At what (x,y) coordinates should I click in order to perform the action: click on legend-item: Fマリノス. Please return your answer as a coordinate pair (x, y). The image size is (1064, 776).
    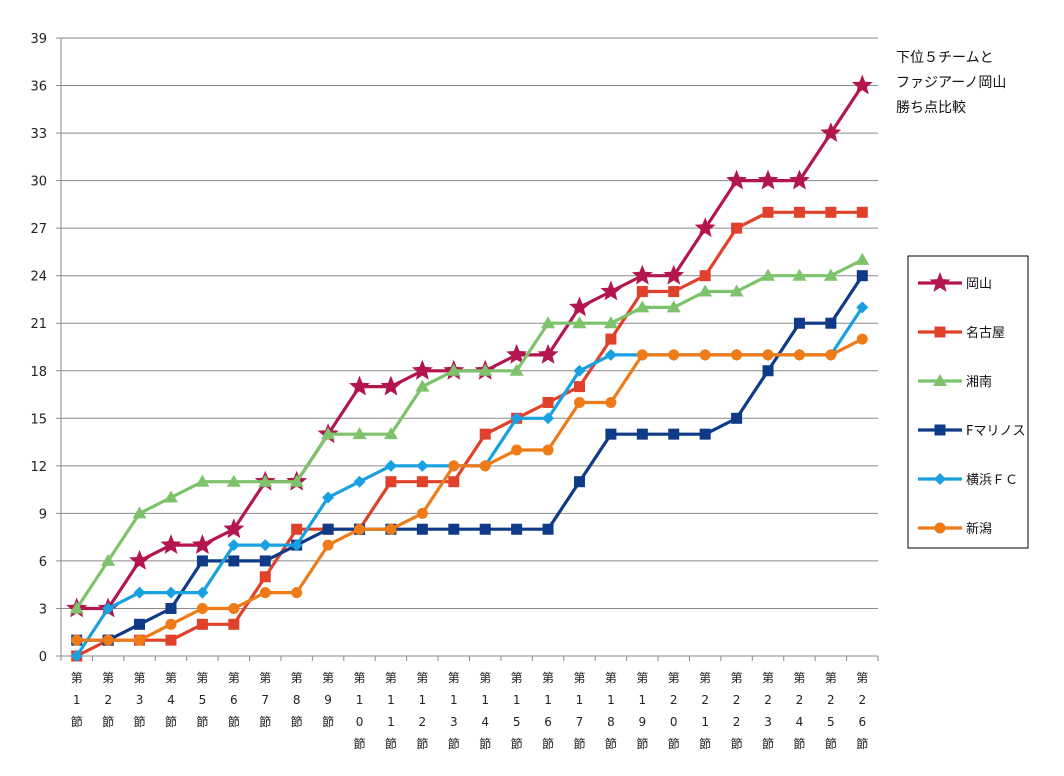
    Looking at the image, I should click on (971, 431).